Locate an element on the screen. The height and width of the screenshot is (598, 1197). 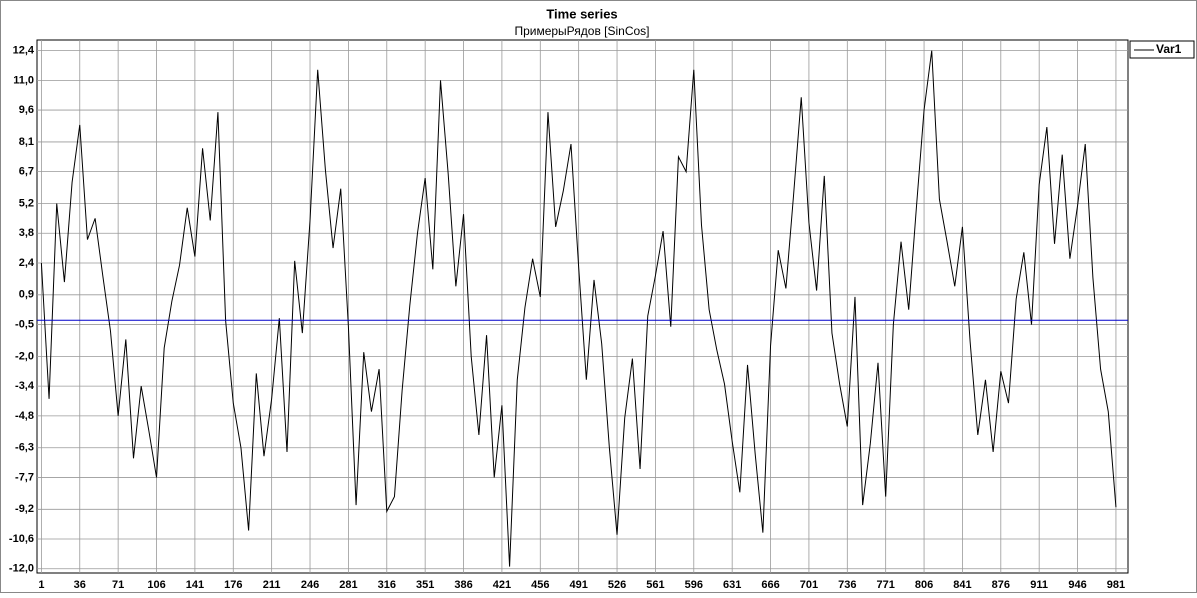
x-tick-label: 246 is located at coordinates (310, 585).